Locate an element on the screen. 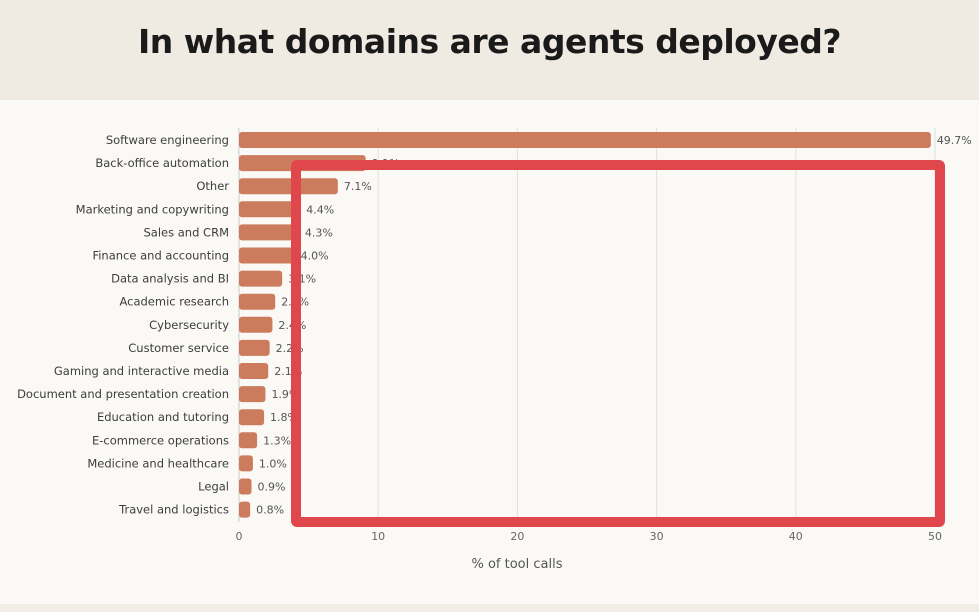  value-label: 1.0% is located at coordinates (273, 463).